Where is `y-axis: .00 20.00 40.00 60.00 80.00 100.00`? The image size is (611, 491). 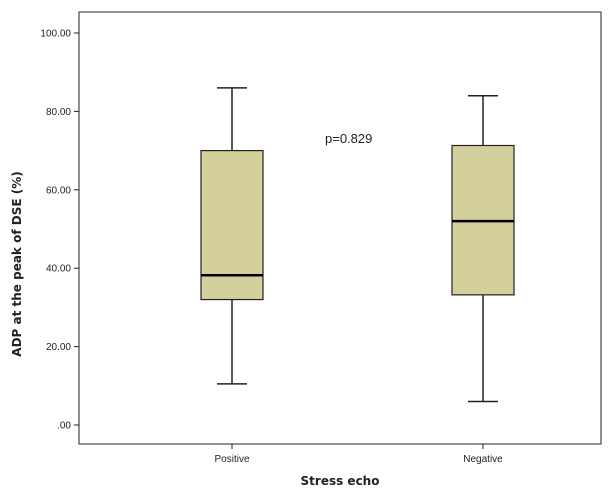
y-axis: .00 20.00 40.00 60.00 80.00 100.00 is located at coordinates (59, 230).